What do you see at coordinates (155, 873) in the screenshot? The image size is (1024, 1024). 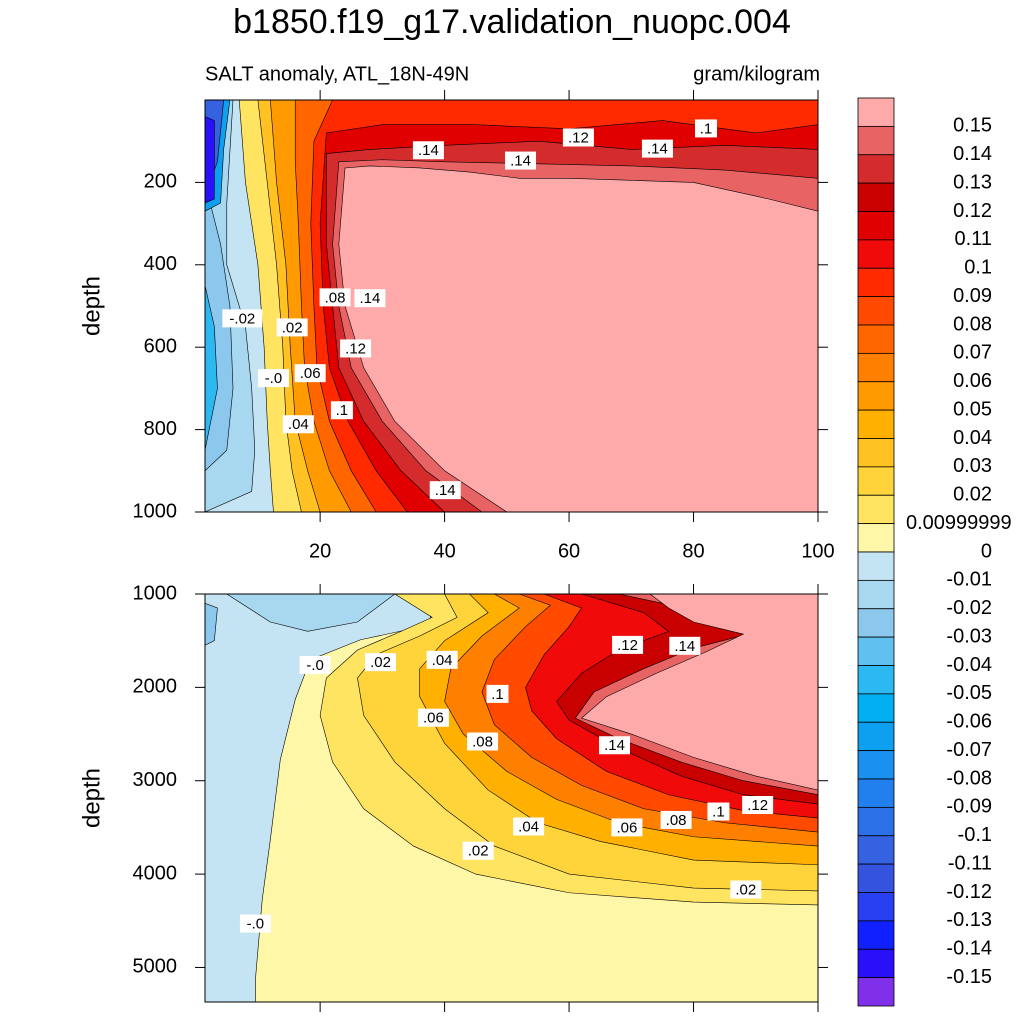 I see `y-tick-label: 4000` at bounding box center [155, 873].